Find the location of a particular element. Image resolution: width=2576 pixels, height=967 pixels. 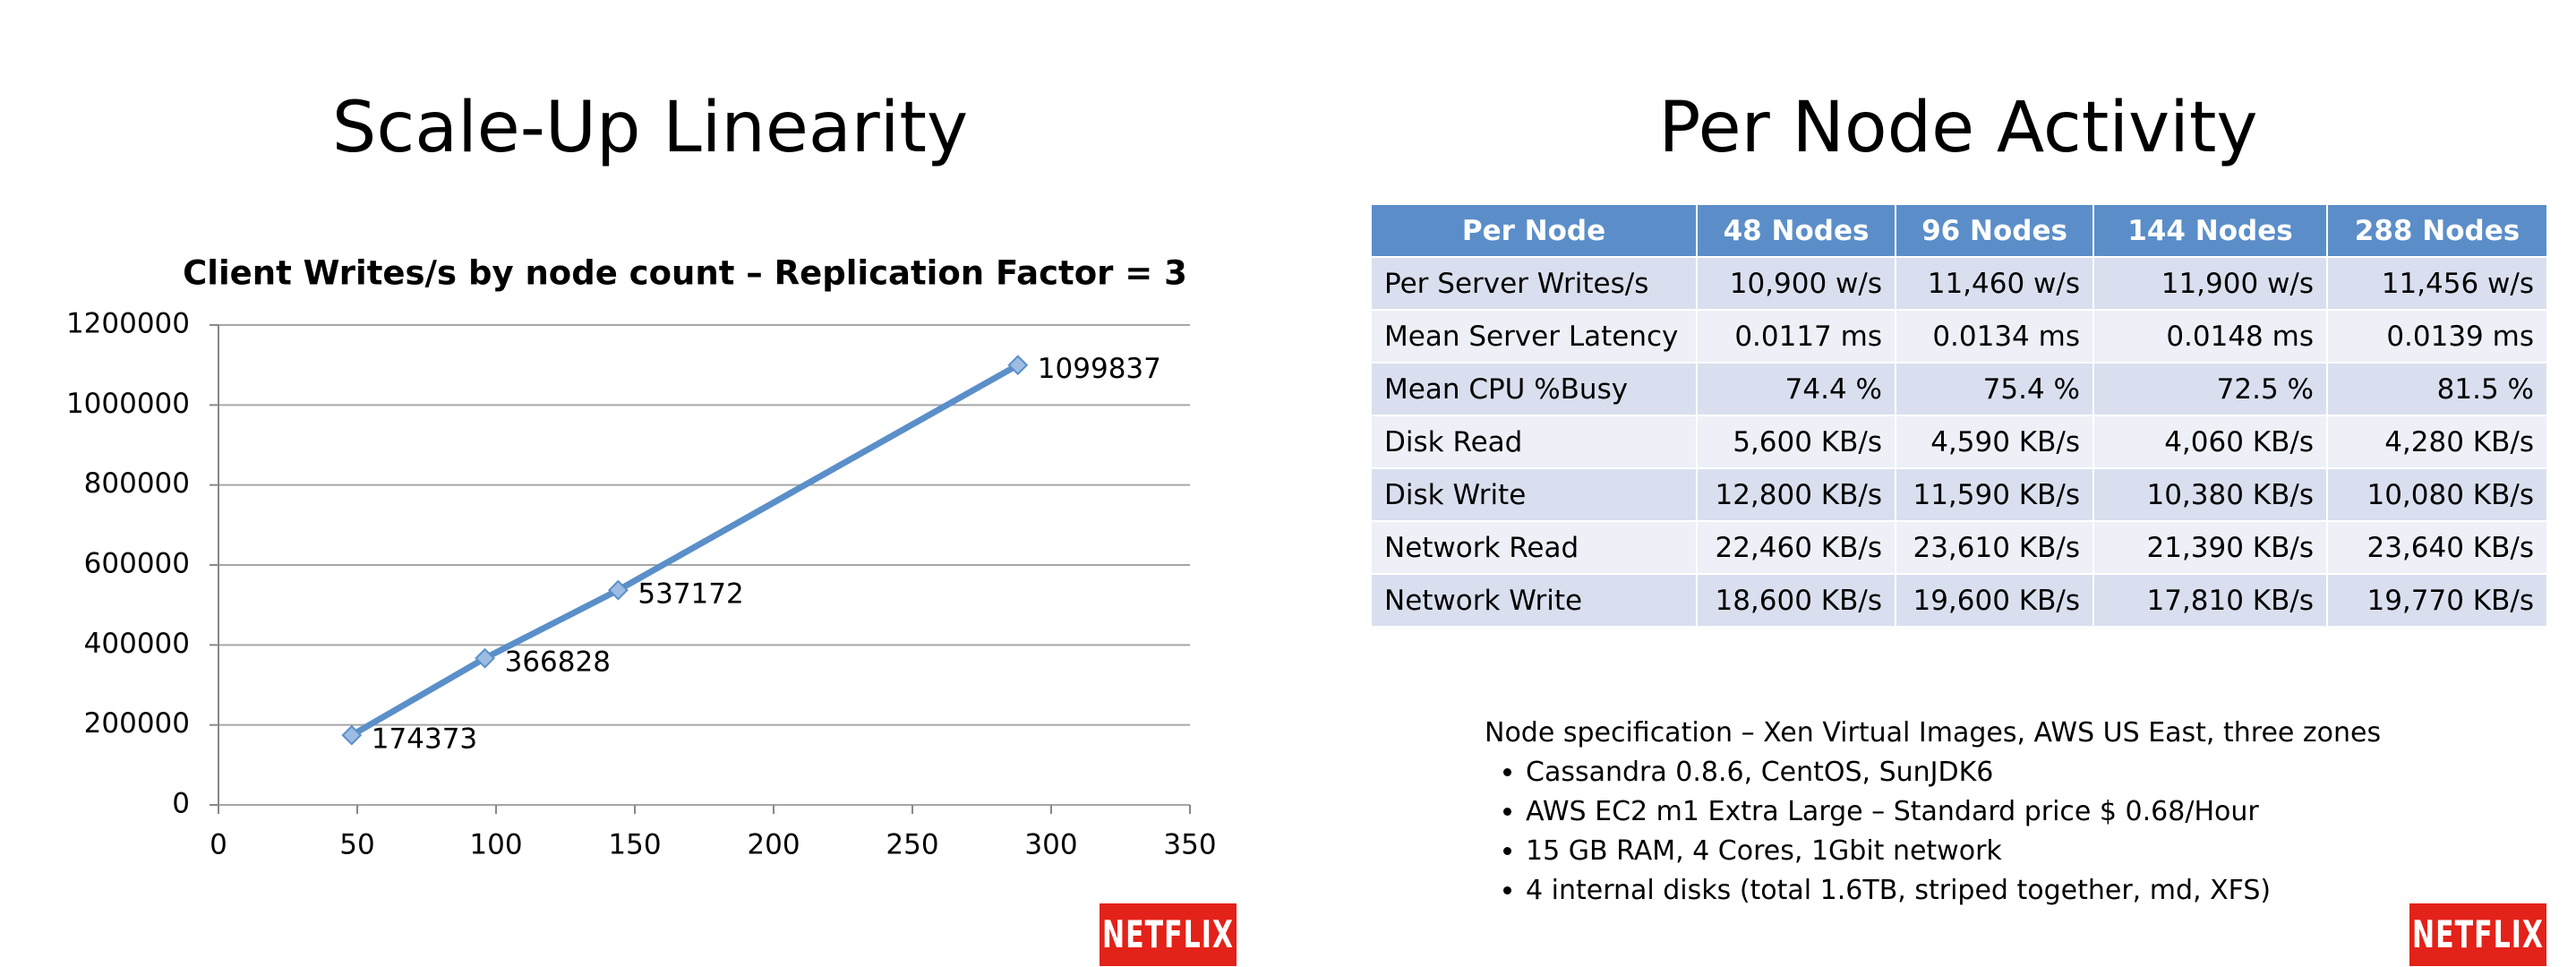

data-label: 174373 is located at coordinates (424, 739).